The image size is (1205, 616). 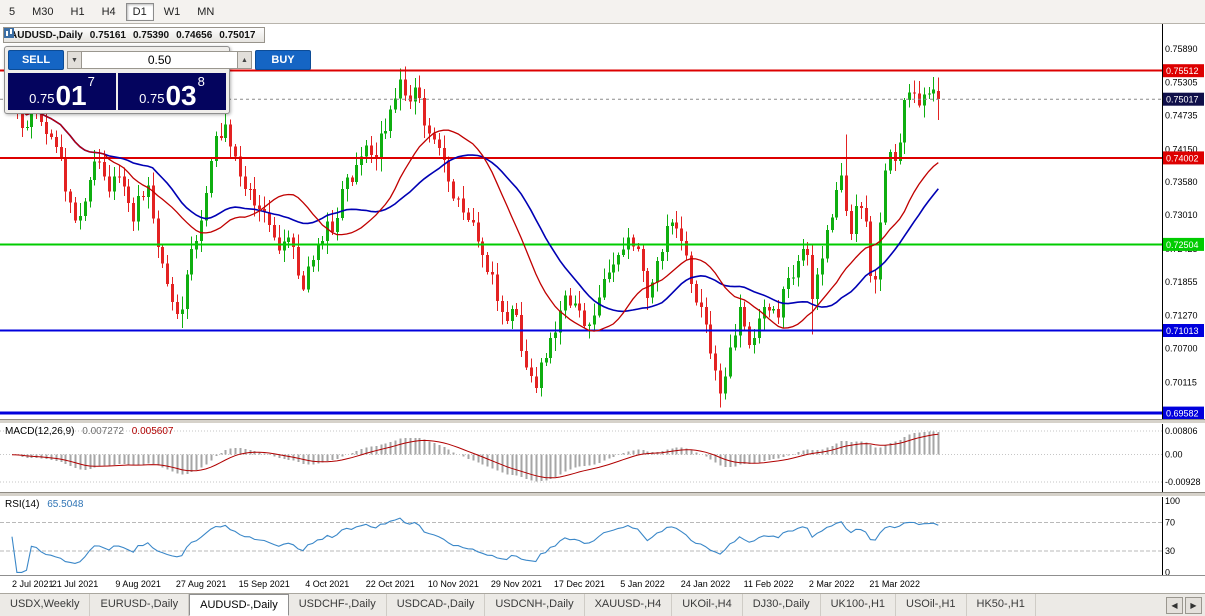 I want to click on volume-field: ▼ ▲, so click(x=159, y=60).